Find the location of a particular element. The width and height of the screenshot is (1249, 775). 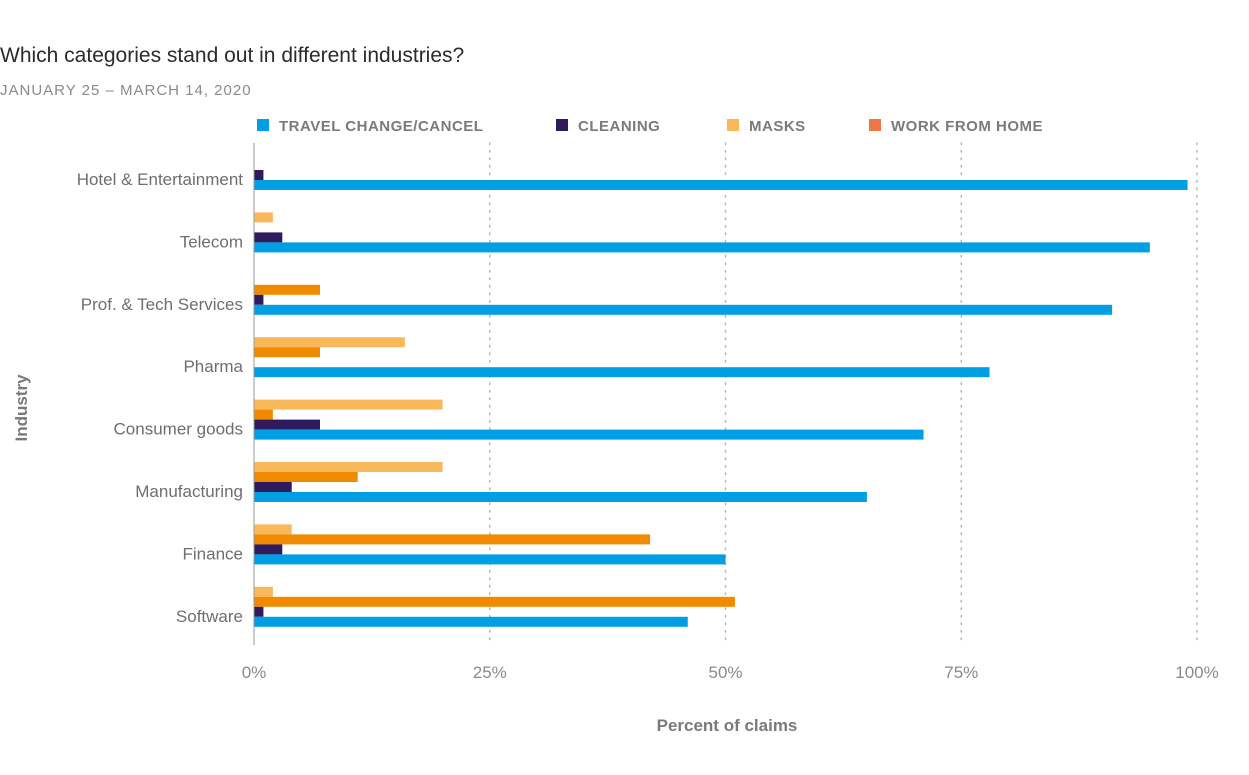

legend-label-travel-change-cancel: TRAVEL CHANGE/CANCEL is located at coordinates (381, 126).